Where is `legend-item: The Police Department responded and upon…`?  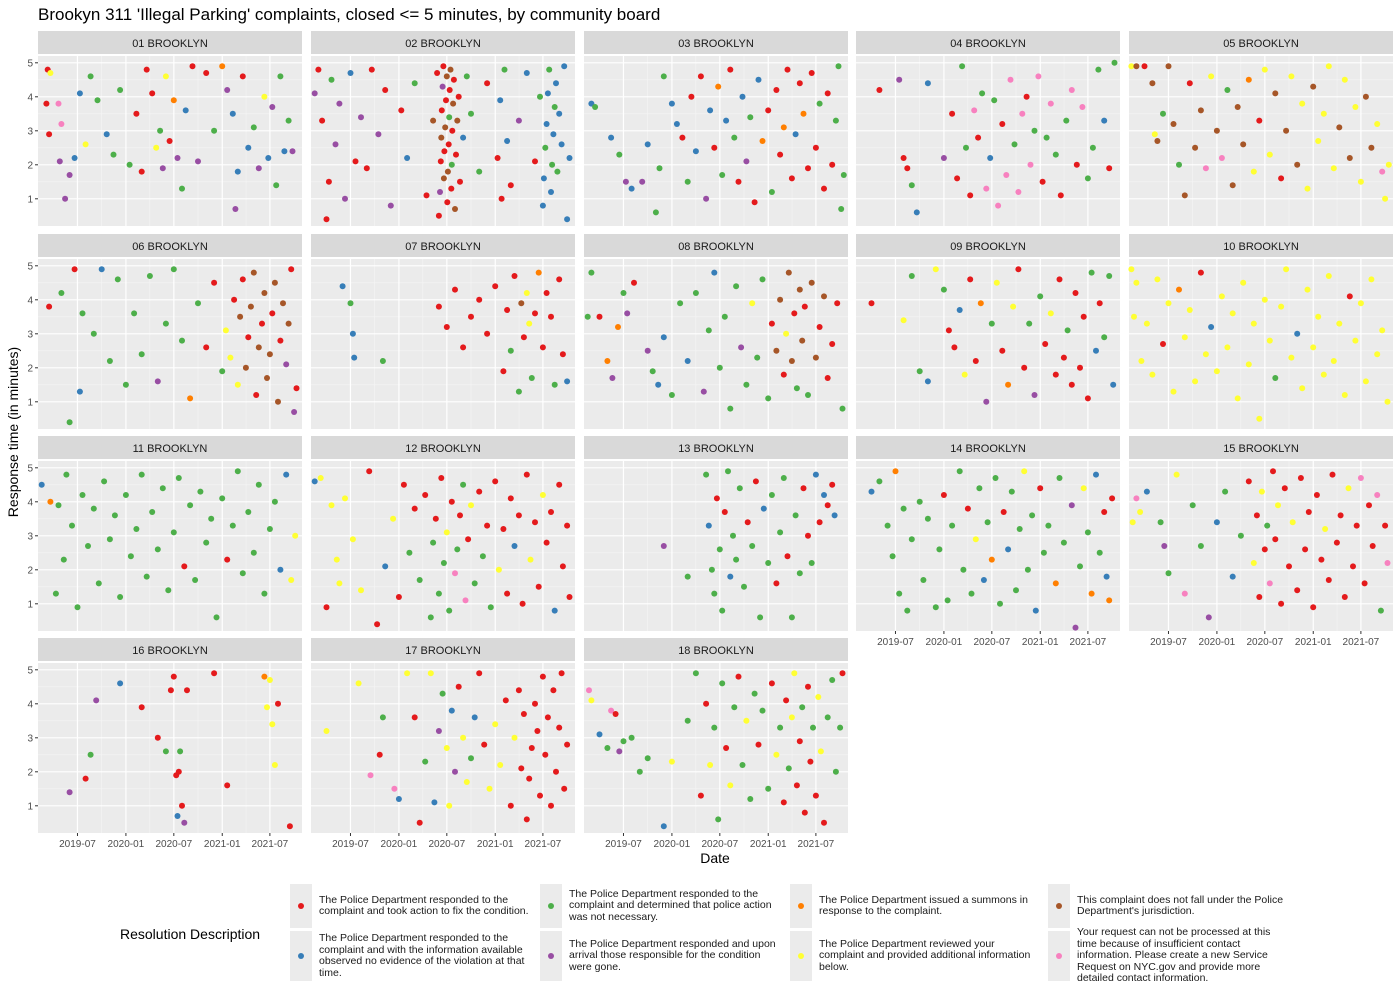
legend-item: The Police Department responded and upon… is located at coordinates (665, 956).